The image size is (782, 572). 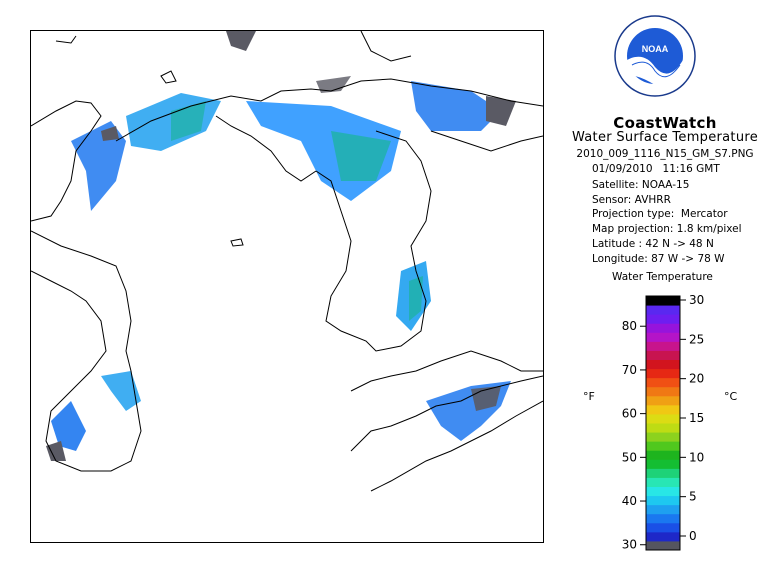 What do you see at coordinates (629, 326) in the screenshot?
I see `fahrenheit-tick-label: 80` at bounding box center [629, 326].